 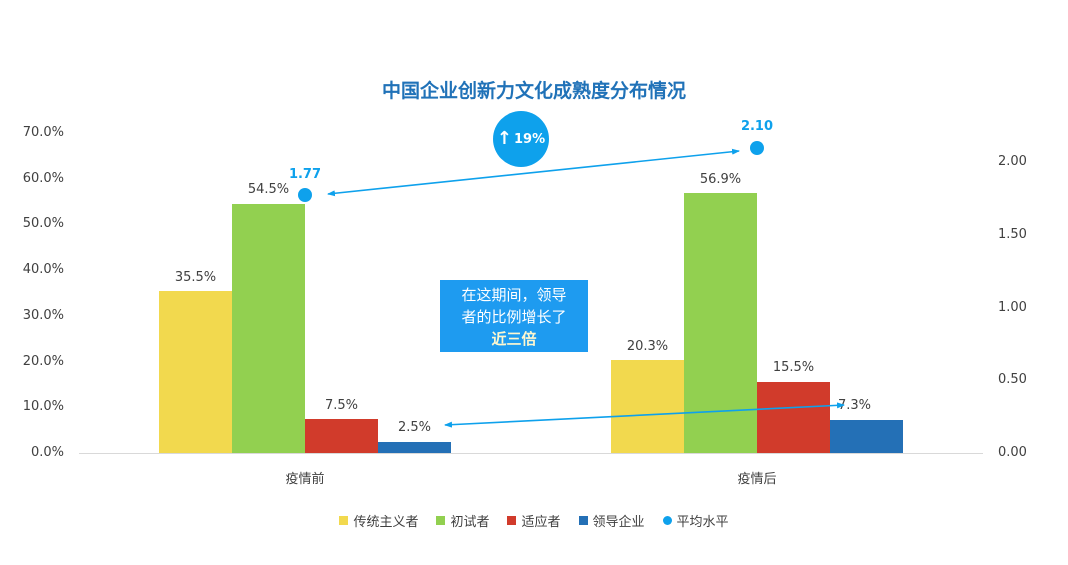 I want to click on increase-badge-text: 19%, so click(x=529, y=139).